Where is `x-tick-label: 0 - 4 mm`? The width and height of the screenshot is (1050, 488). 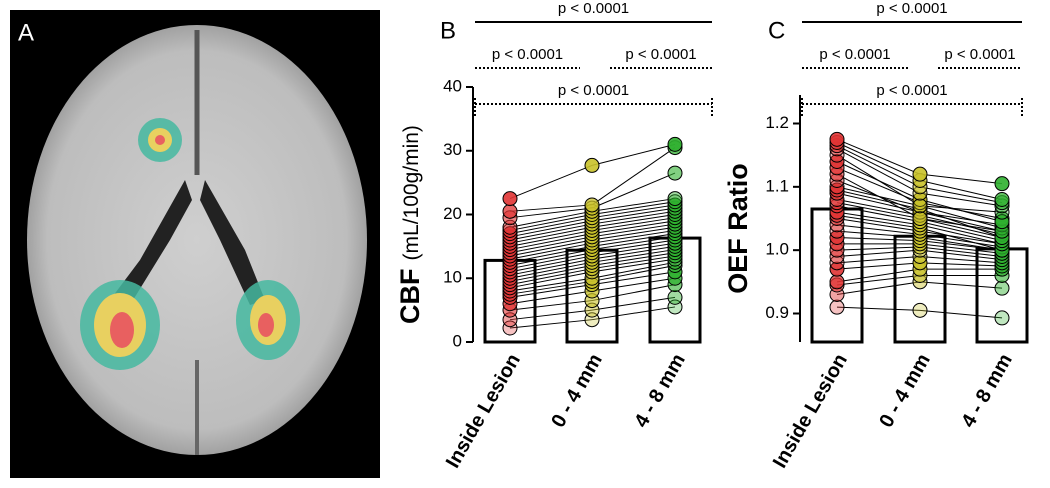
x-tick-label: 0 - 4 mm is located at coordinates (577, 390).